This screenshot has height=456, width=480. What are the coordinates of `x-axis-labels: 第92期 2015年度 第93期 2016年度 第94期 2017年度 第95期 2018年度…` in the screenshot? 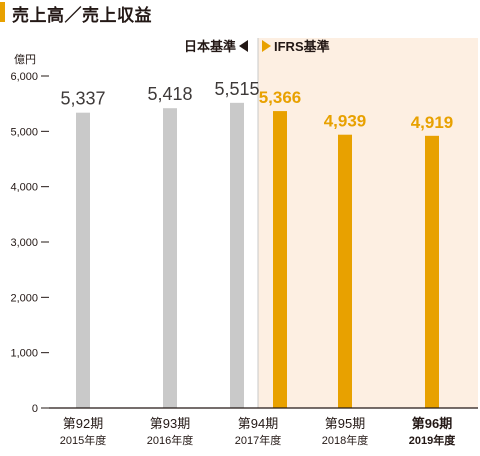 It's located at (258, 431).